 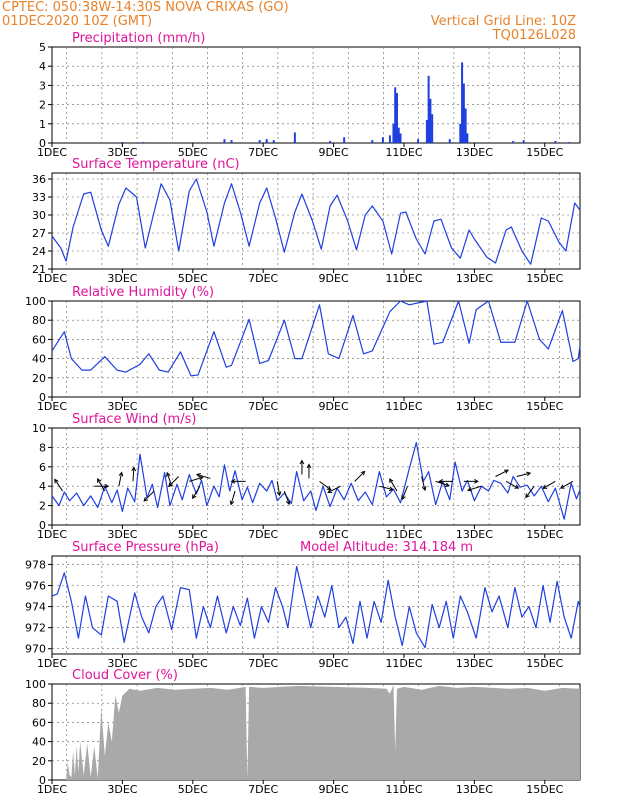 What do you see at coordinates (42, 66) in the screenshot?
I see `y-tick-label: 4` at bounding box center [42, 66].